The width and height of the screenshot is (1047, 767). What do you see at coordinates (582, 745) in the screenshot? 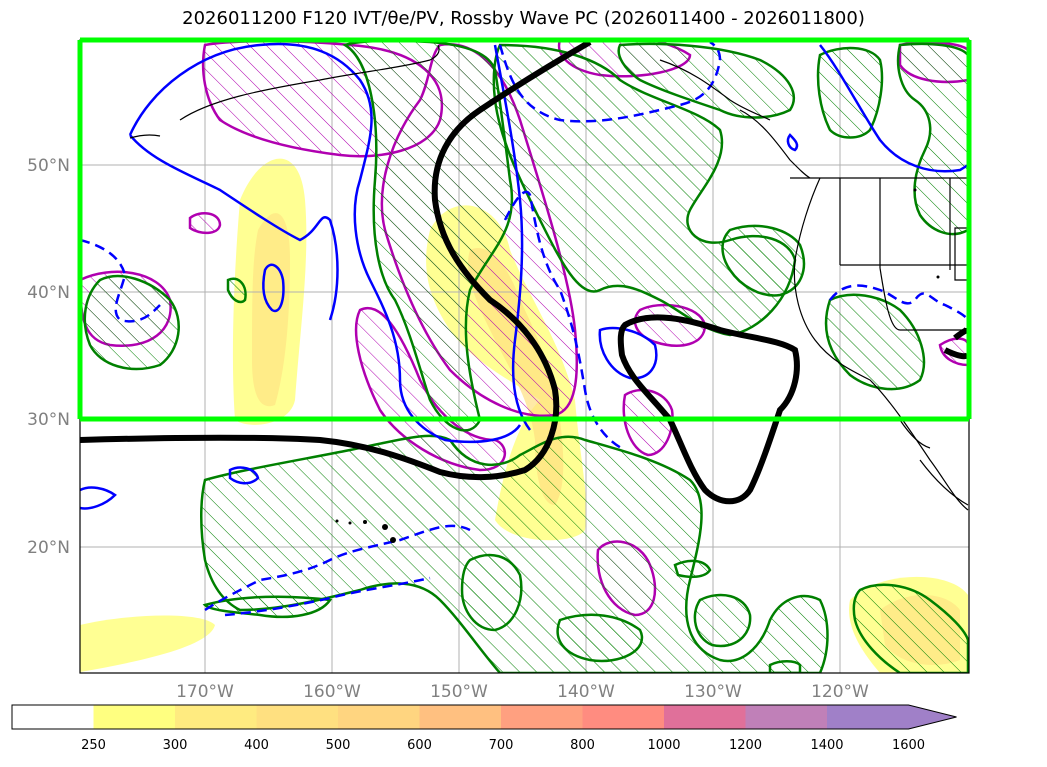
I see `colorbar-tick-label: 800` at bounding box center [582, 745].